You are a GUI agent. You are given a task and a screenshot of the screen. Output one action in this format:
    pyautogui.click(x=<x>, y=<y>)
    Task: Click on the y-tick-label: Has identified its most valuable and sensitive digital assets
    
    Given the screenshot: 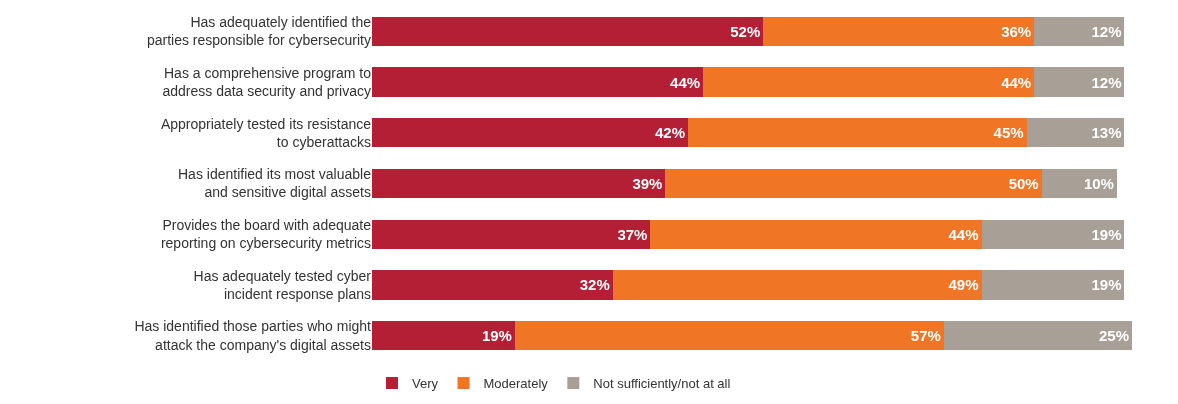 What is the action you would take?
    pyautogui.click(x=275, y=183)
    